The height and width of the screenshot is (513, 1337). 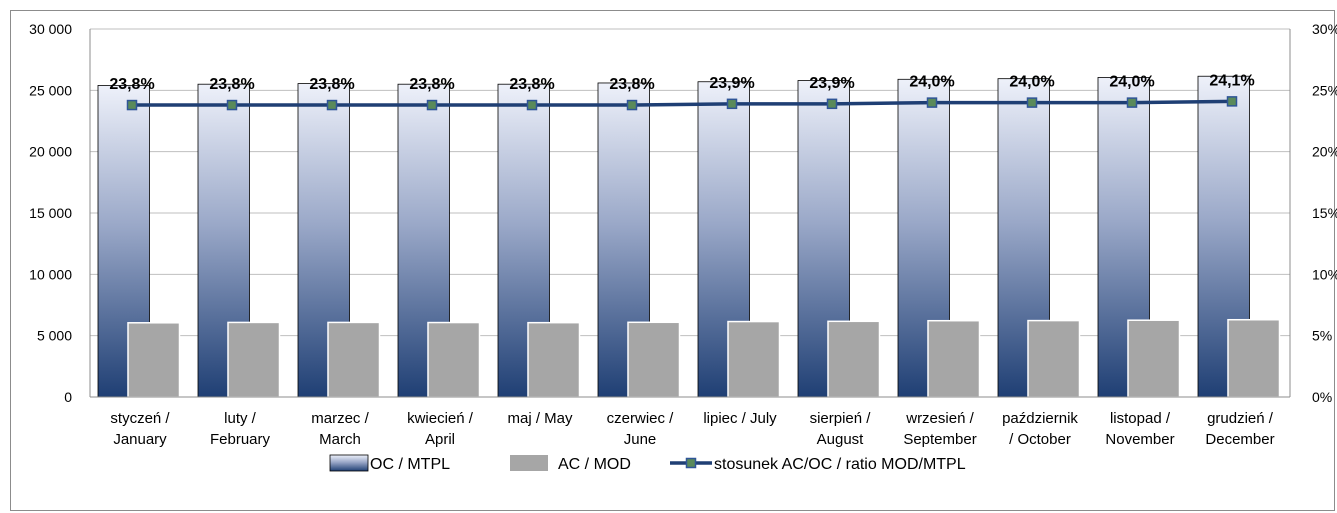 What do you see at coordinates (841, 418) in the screenshot?
I see `category-label: sierpień /` at bounding box center [841, 418].